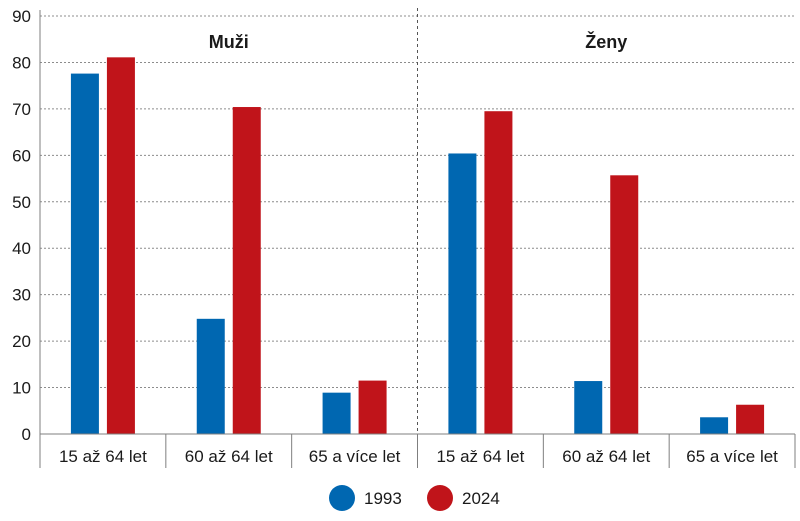  What do you see at coordinates (21, 248) in the screenshot?
I see `y-tick-label: 40` at bounding box center [21, 248].